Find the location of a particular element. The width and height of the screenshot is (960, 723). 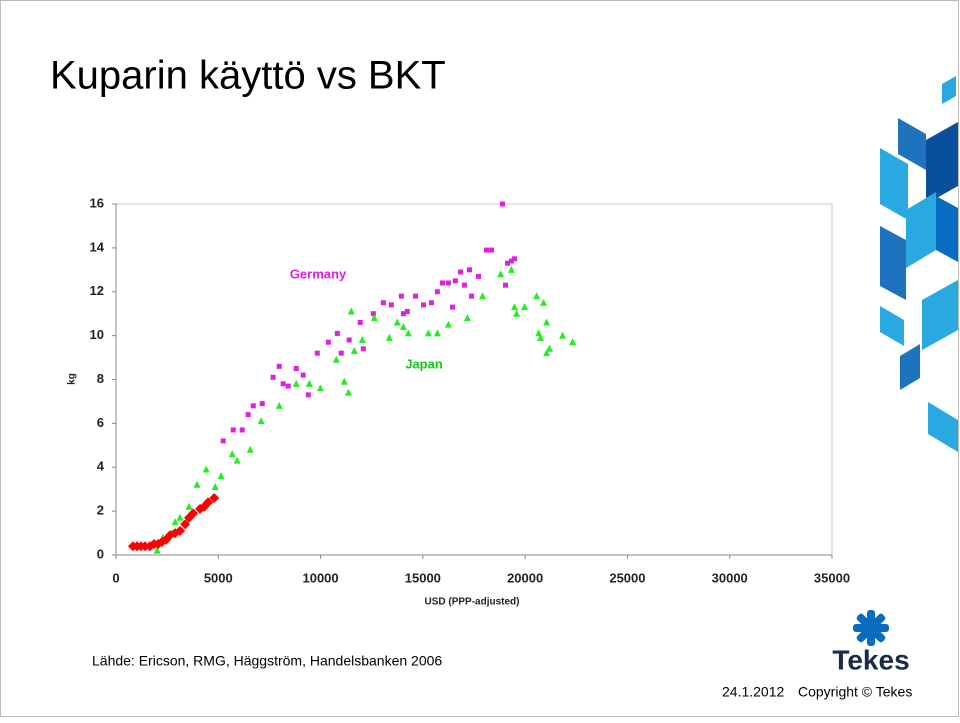

series-label: Germany is located at coordinates (318, 273).